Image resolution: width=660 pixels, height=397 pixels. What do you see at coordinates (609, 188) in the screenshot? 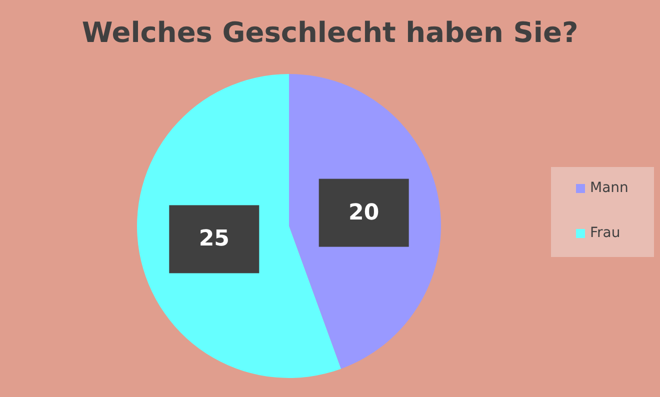
I see `legend-label: Mann` at bounding box center [609, 188].